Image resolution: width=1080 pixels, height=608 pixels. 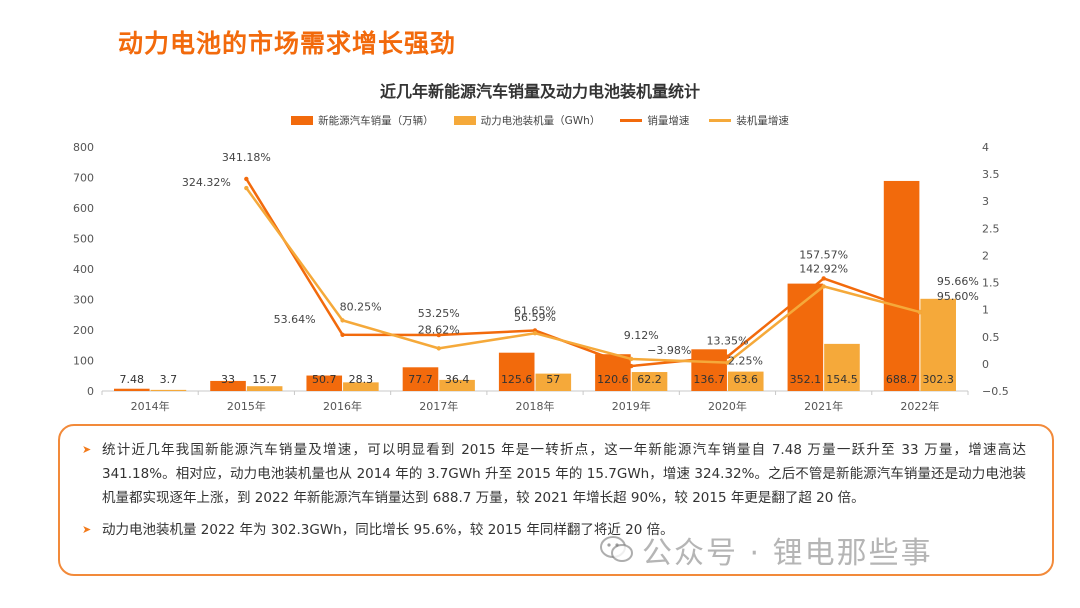 I want to click on y-left-tick-label: 200, so click(x=83, y=330).